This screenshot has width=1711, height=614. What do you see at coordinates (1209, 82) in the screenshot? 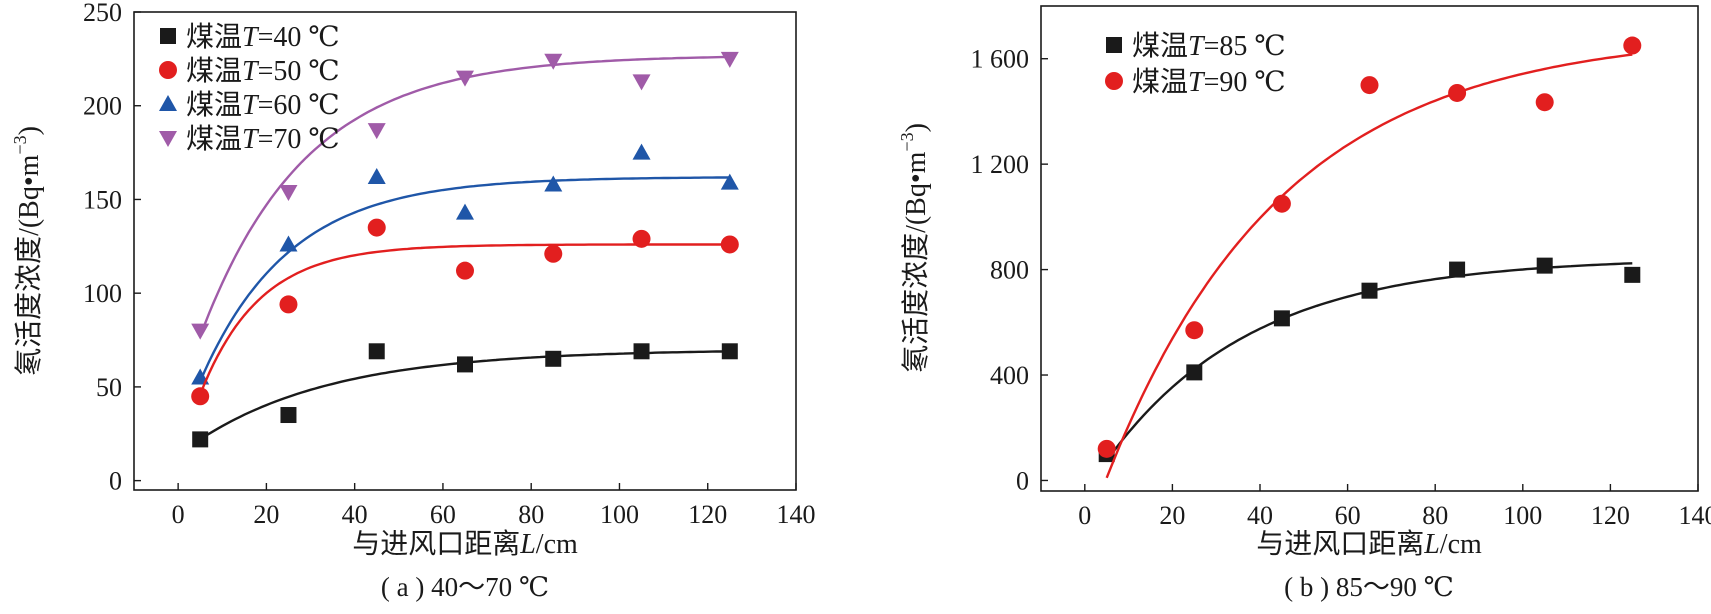
I see `legend-label: 煤温T=90 ℃` at bounding box center [1209, 82].